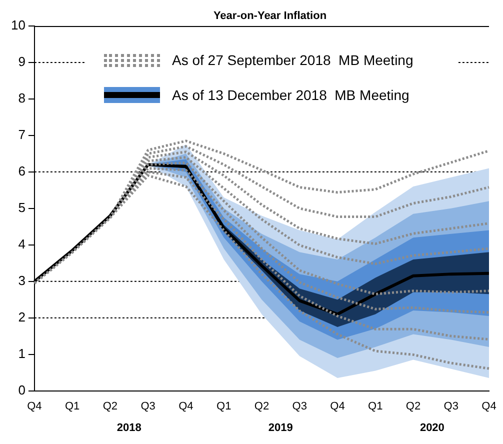  Describe the element at coordinates (22, 62) in the screenshot. I see `y-tick-label: 9` at that location.